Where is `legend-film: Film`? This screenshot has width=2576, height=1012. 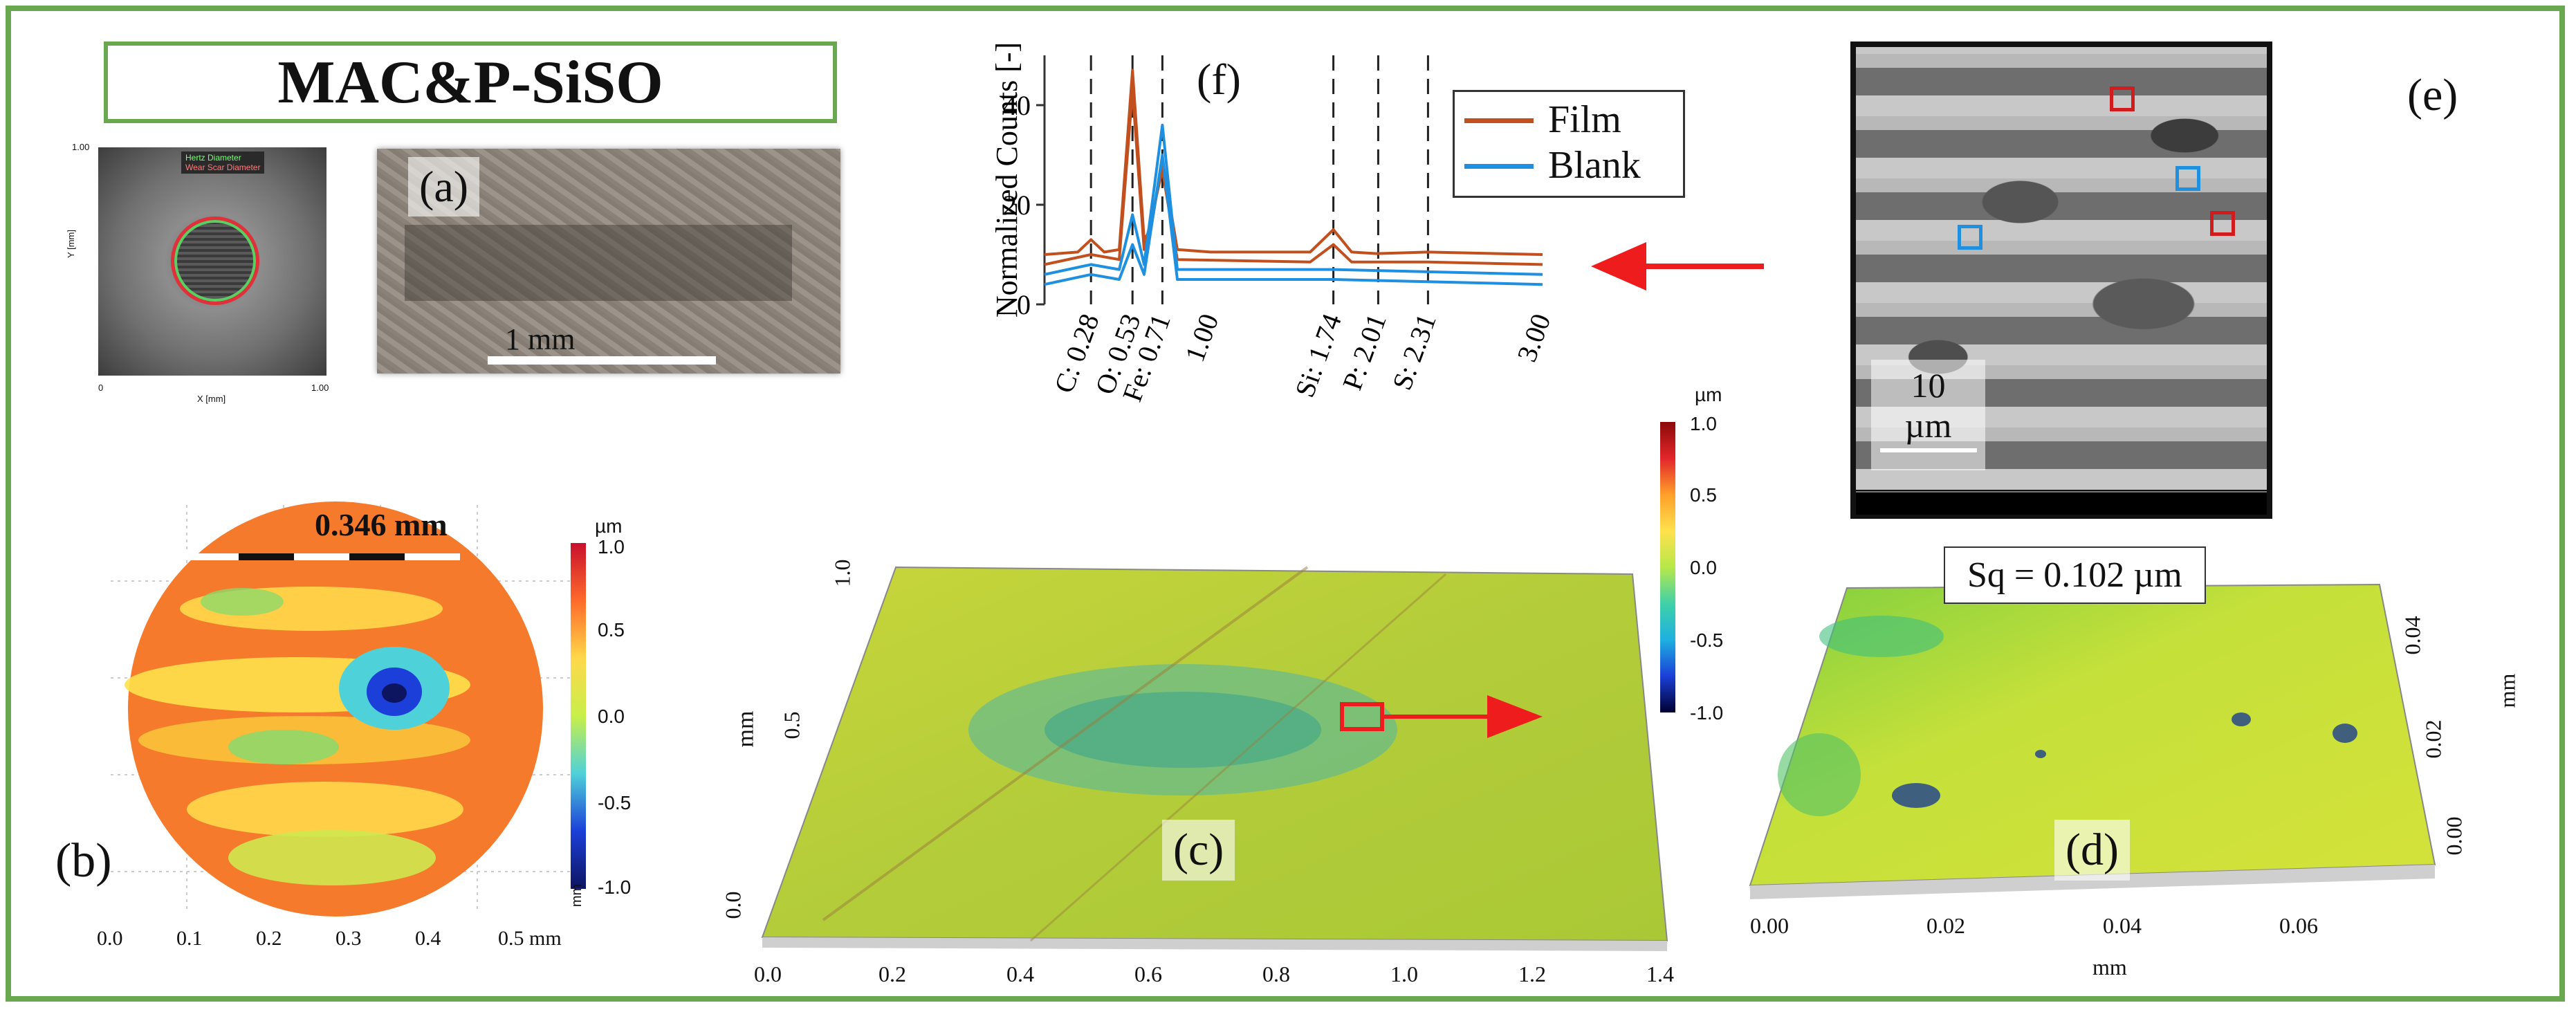
legend-film: Film is located at coordinates (1584, 119).